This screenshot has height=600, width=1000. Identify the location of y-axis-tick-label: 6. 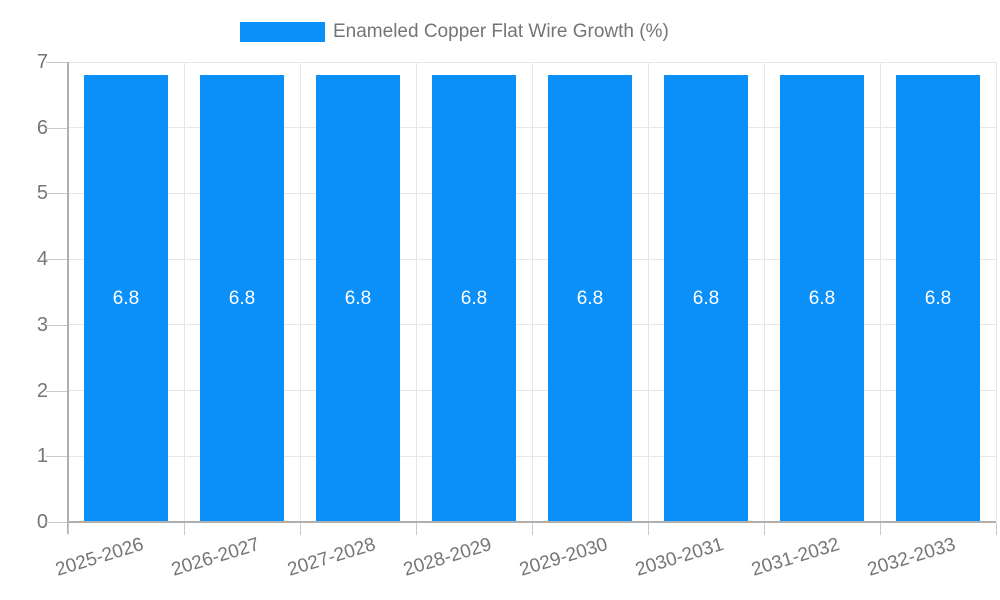
(42, 127).